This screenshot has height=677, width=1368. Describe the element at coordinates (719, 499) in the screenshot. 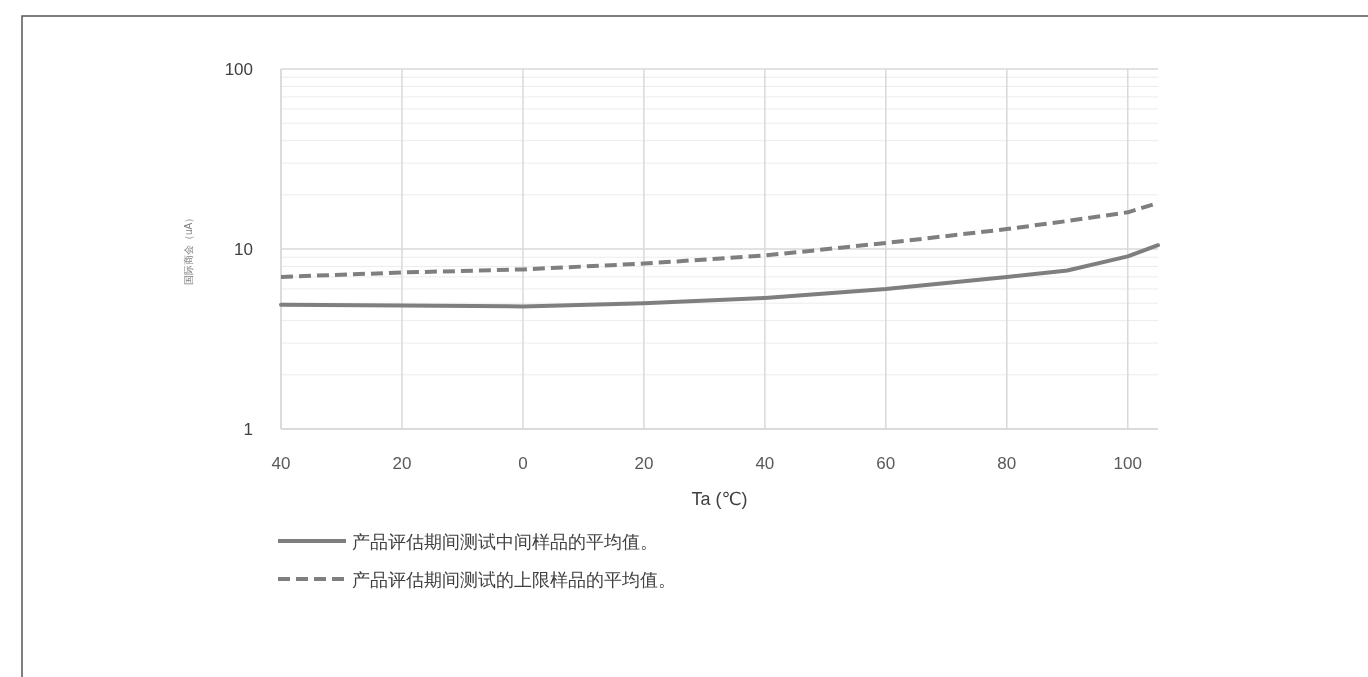

I see `x-axis-title: Ta (℃)` at that location.